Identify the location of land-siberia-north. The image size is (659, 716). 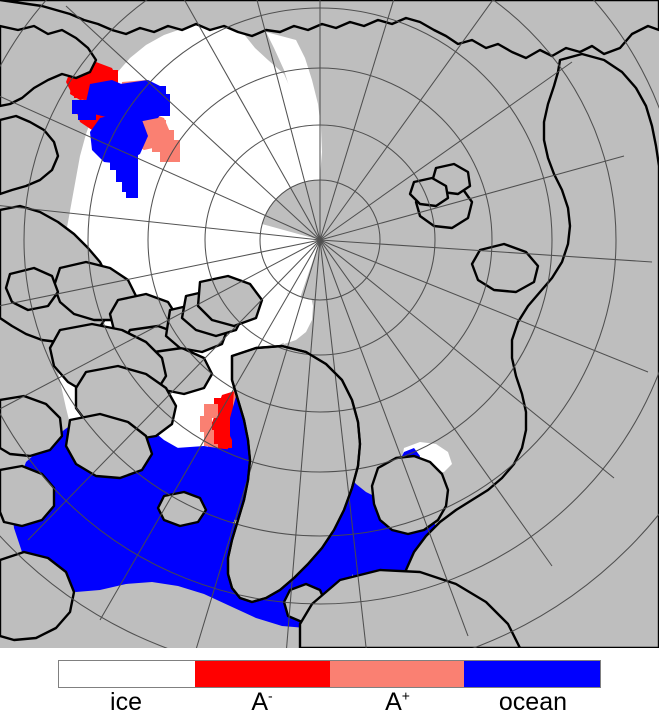
(329, 30).